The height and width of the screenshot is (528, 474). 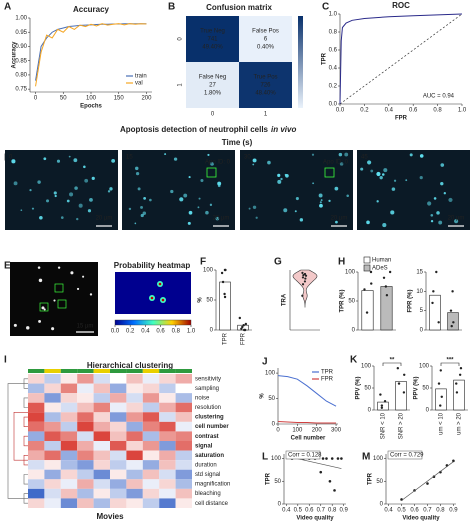 What do you see at coordinates (226, 338) in the screenshot?
I see `x-tick-label: TPR` at bounding box center [226, 338].